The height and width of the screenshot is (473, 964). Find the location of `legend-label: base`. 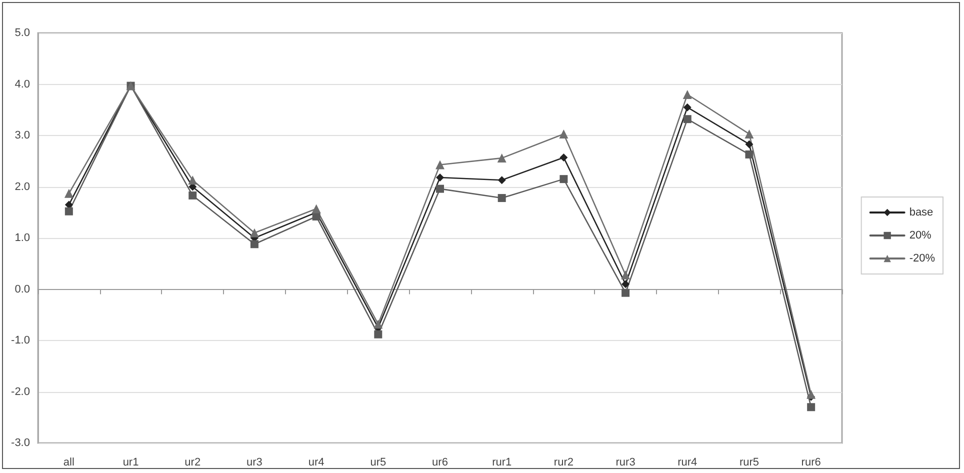

legend-label: base is located at coordinates (921, 212).